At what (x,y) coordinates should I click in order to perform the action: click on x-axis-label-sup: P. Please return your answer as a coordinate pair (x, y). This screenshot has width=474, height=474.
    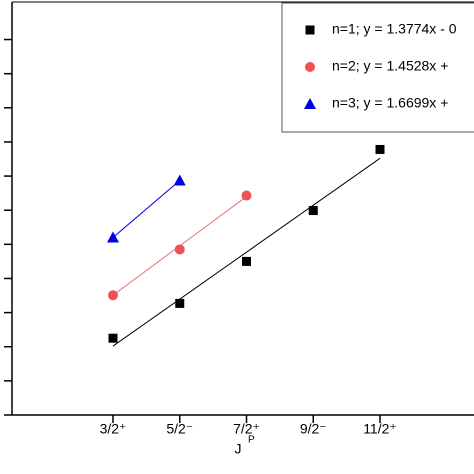
    Looking at the image, I should click on (251, 440).